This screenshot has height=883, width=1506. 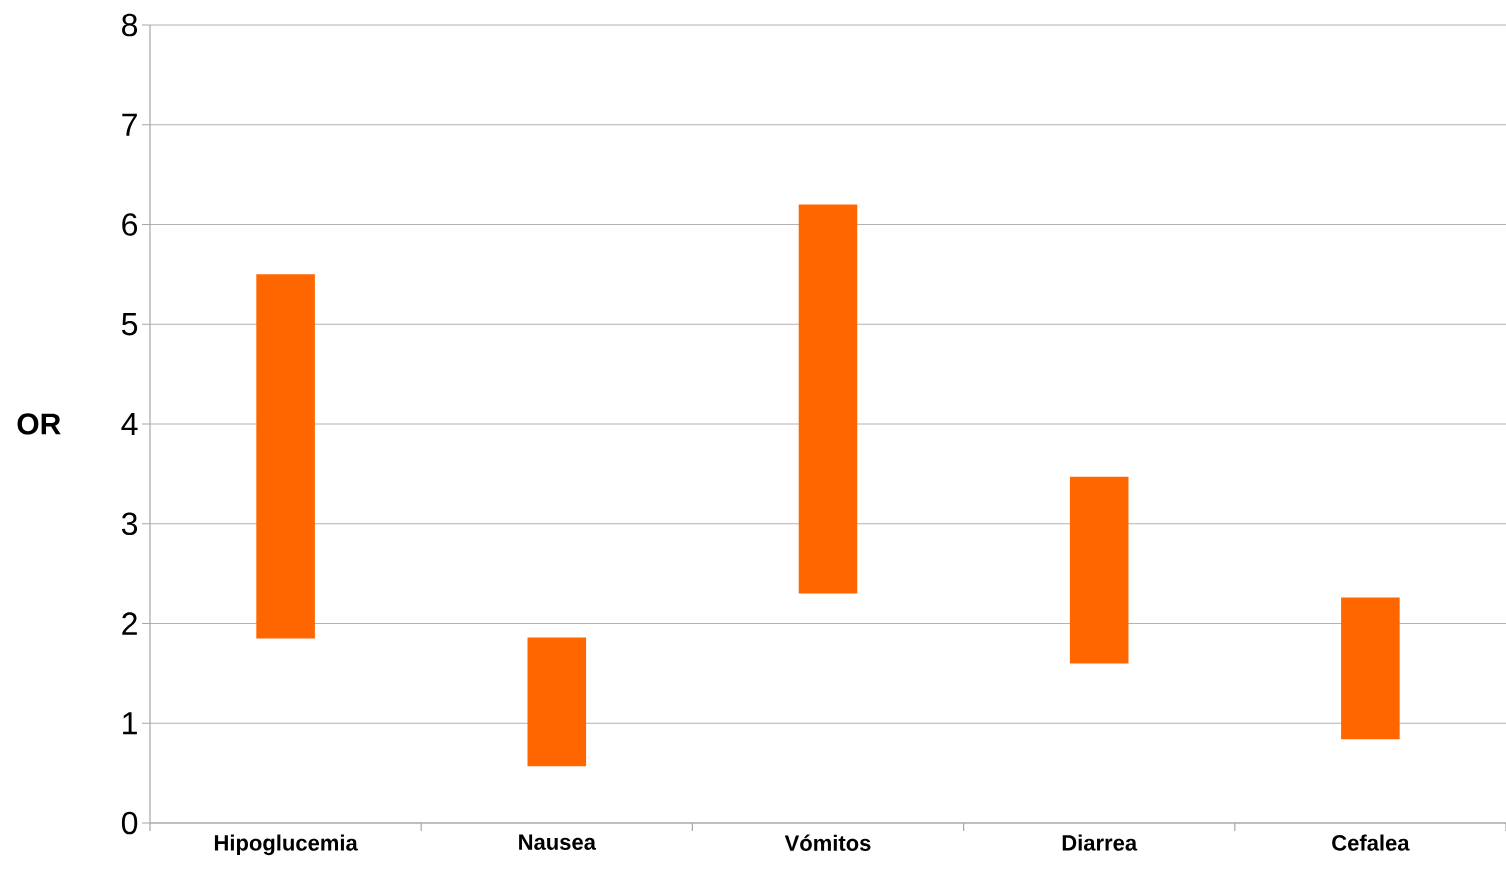 What do you see at coordinates (130, 723) in the screenshot?
I see `y-tick-label: 1` at bounding box center [130, 723].